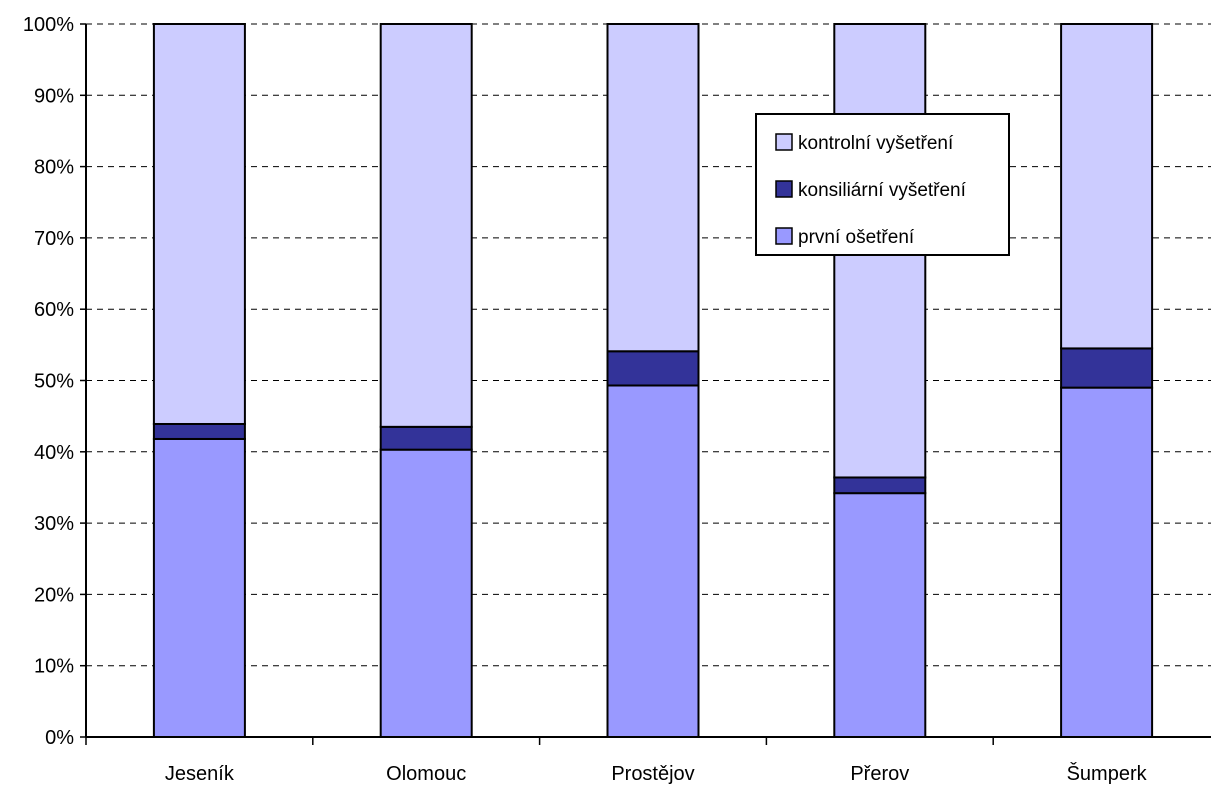 Image resolution: width=1211 pixels, height=787 pixels. Describe the element at coordinates (1107, 773) in the screenshot. I see `x-category-label: Šumperk` at that location.